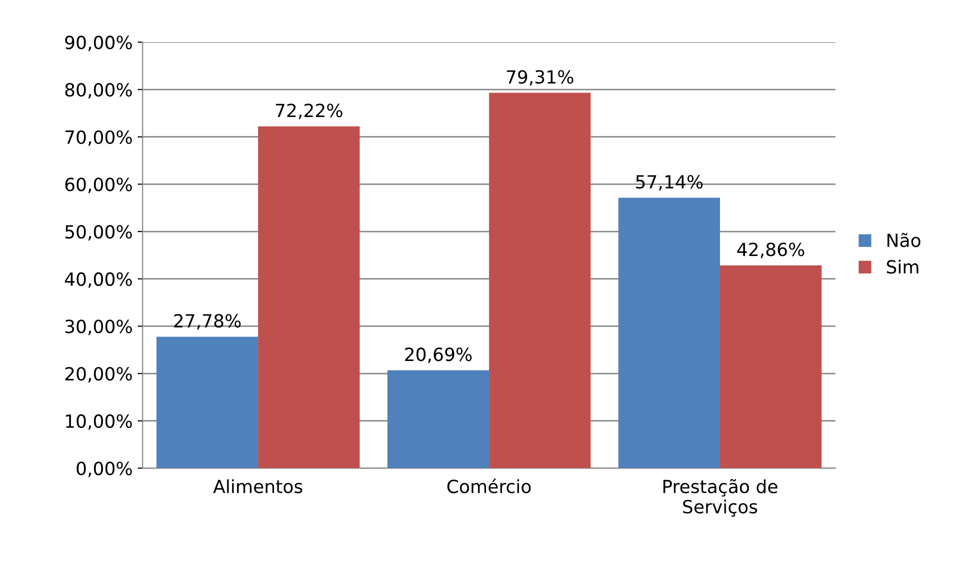 The height and width of the screenshot is (578, 957). Describe the element at coordinates (98, 44) in the screenshot. I see `y-tick-label: 90,00%` at that location.